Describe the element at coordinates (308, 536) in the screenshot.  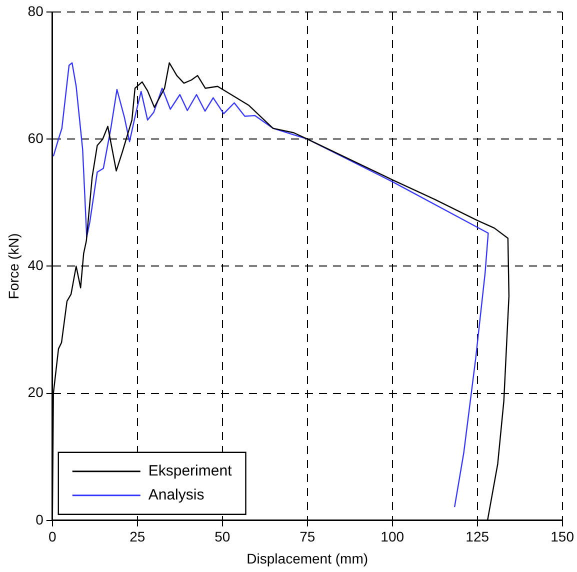
I see `x-tick-label: 75` at that location.